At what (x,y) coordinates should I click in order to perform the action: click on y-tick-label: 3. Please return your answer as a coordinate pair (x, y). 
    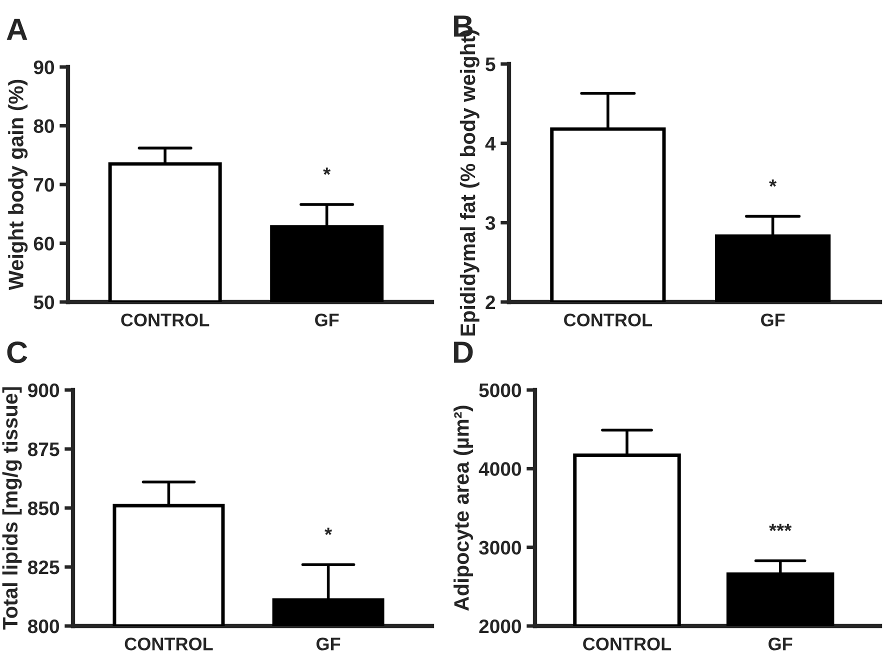
    Looking at the image, I should click on (490, 223).